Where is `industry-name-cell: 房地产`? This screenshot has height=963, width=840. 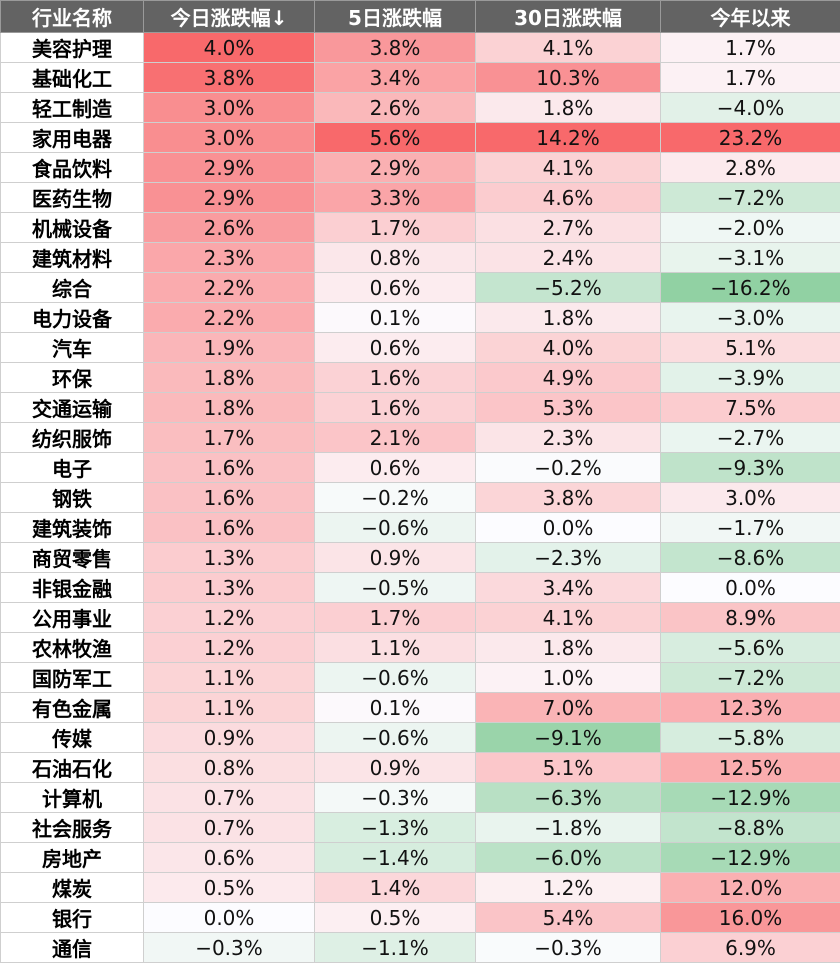 industry-name-cell: 房地产 is located at coordinates (72, 858).